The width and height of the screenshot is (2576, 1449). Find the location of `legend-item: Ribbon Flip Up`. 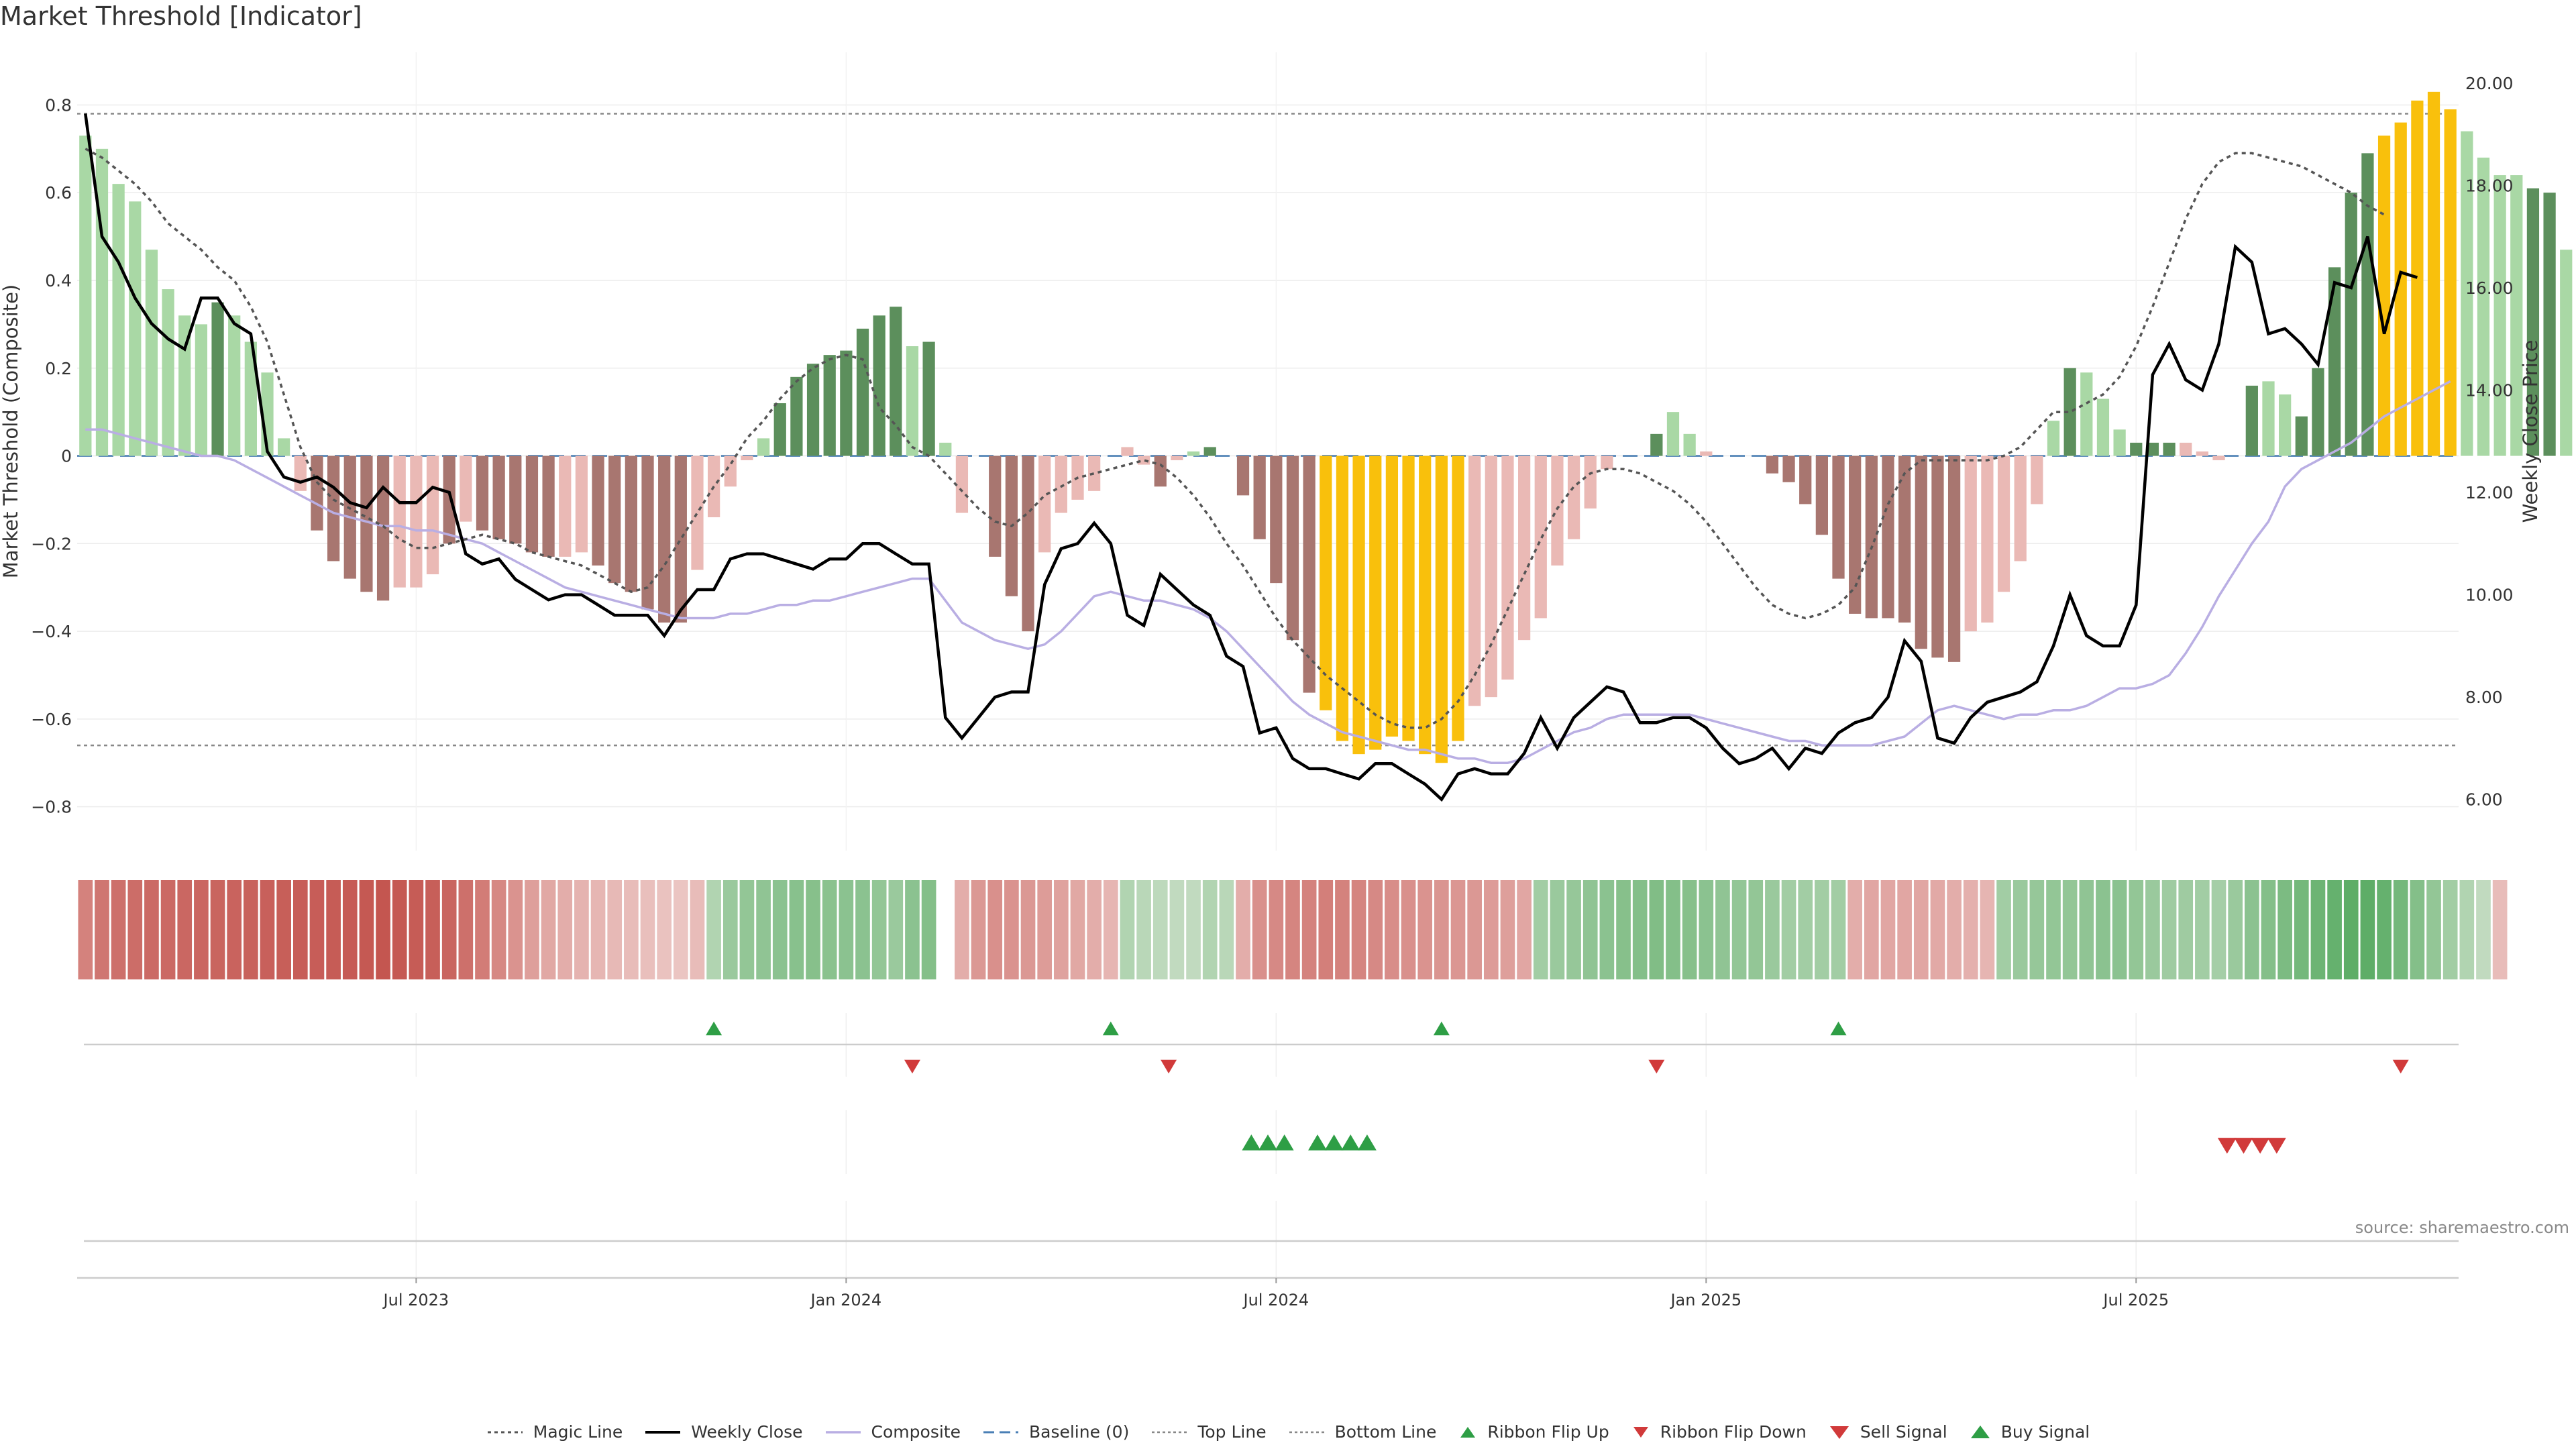

legend-item: Ribbon Flip Up is located at coordinates (1533, 1432).